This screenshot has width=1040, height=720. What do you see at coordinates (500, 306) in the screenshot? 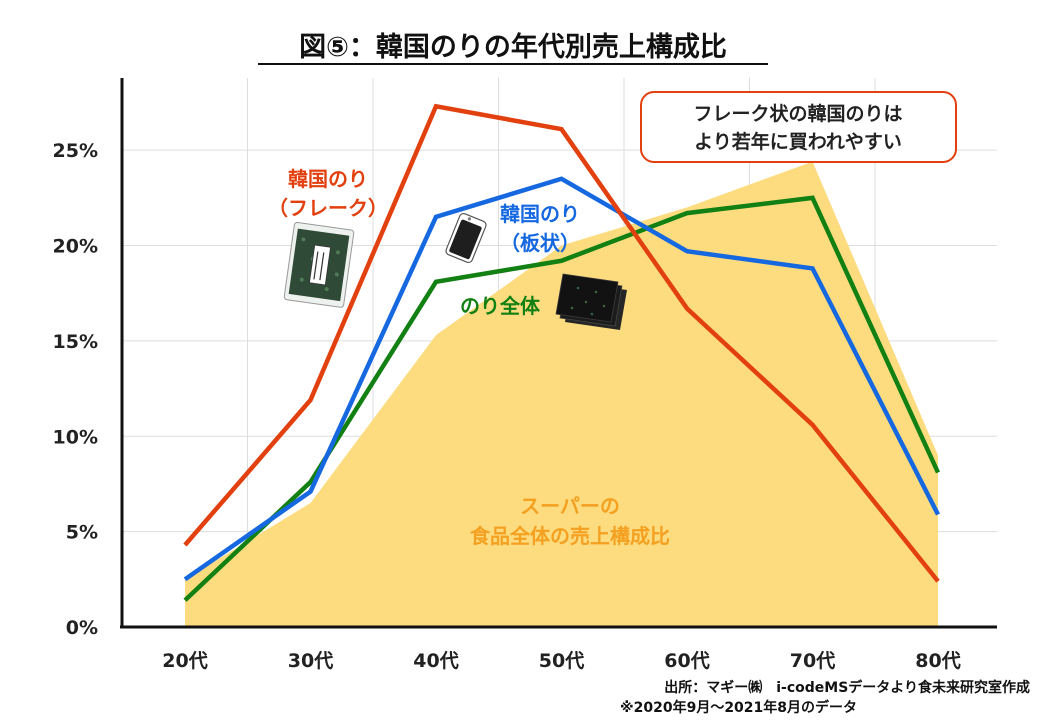
I see `nori-total-series-label: のり全体` at bounding box center [500, 306].